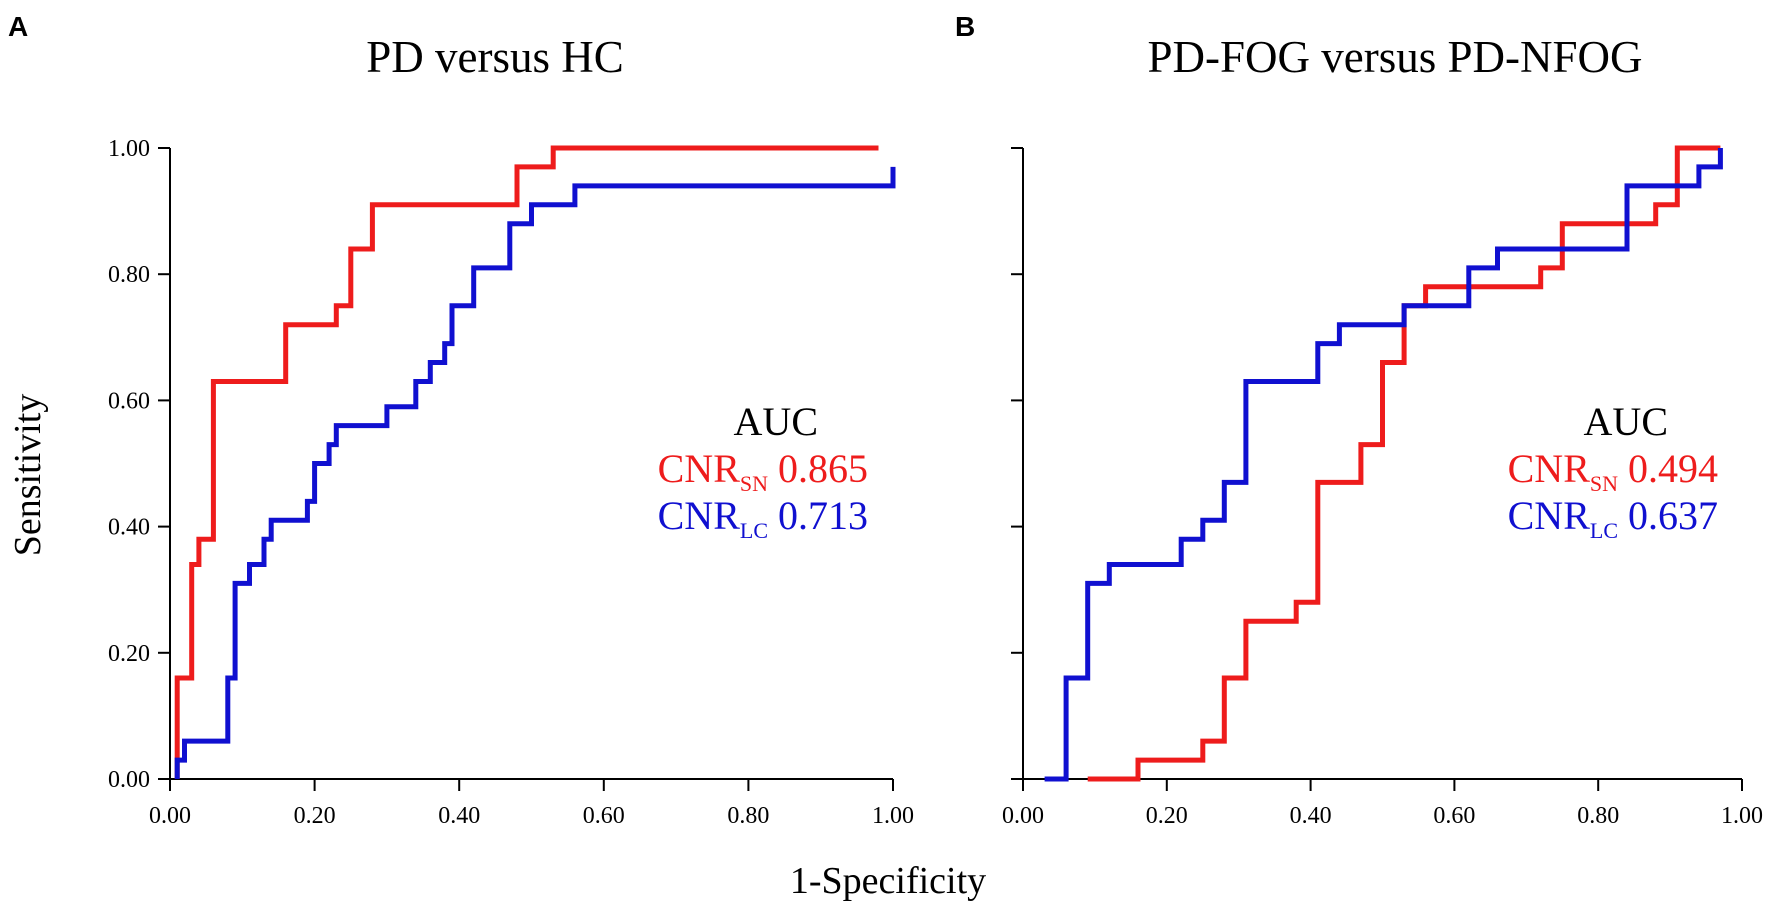  I want to click on panel-a-y-tick-label: 0.20, so click(129, 654).